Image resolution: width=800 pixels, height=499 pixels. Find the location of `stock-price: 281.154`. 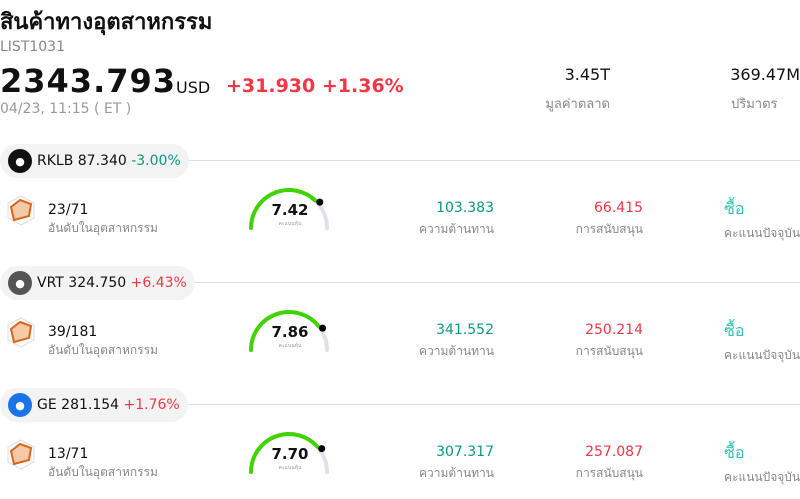

stock-price: 281.154 is located at coordinates (90, 405).